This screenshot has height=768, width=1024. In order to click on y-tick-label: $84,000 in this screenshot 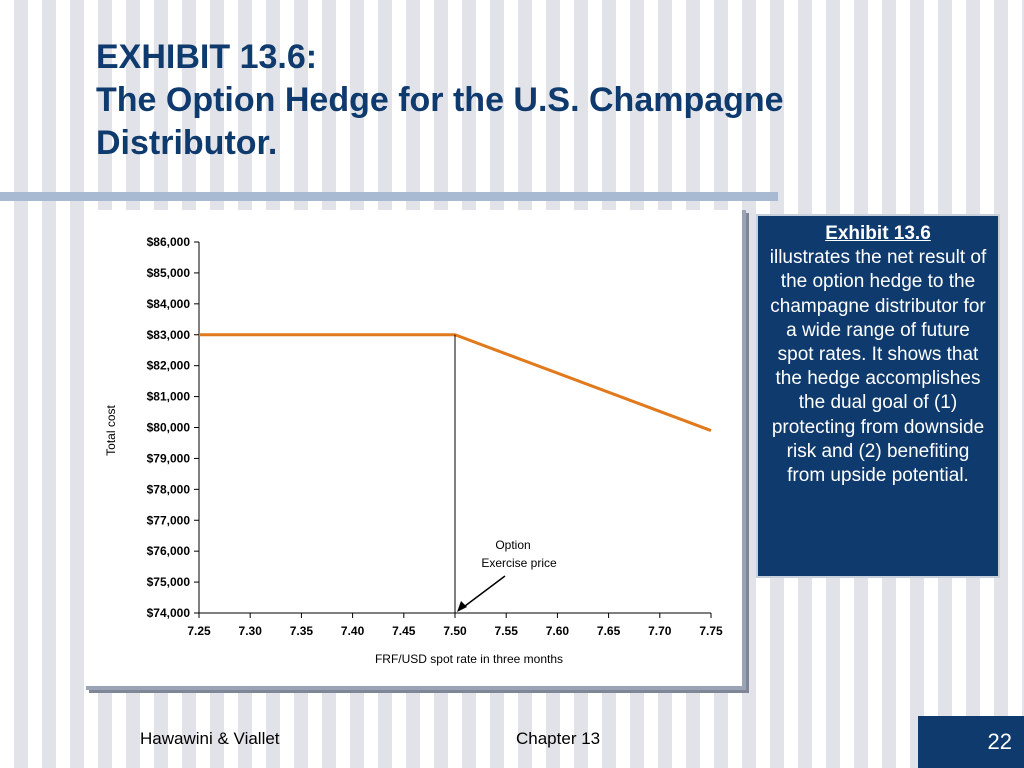, I will do `click(169, 304)`.